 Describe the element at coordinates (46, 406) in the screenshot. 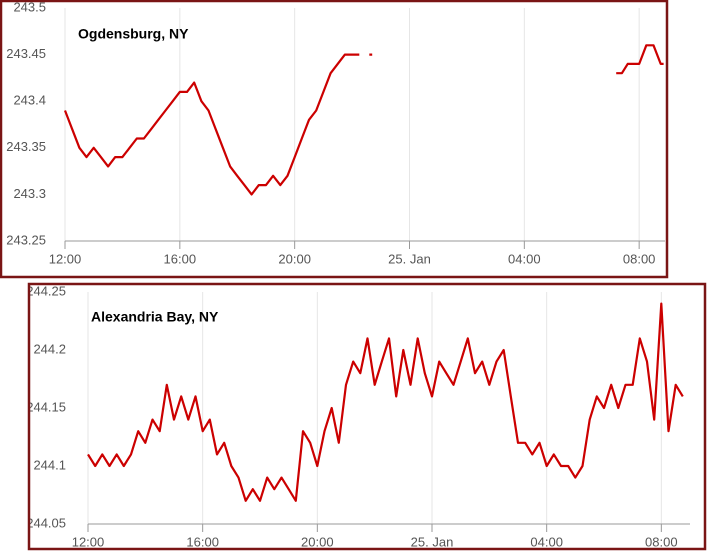

I see `y-tick-label: 244.15` at that location.